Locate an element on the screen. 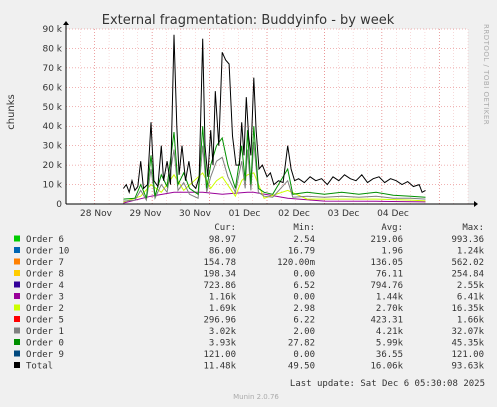 This screenshot has width=497, height=407. y-tick-labels: 0 10 k 20 k 30 k 40 k 50 k 60 k 70 k 80 k 90 k is located at coordinates (52, 117).